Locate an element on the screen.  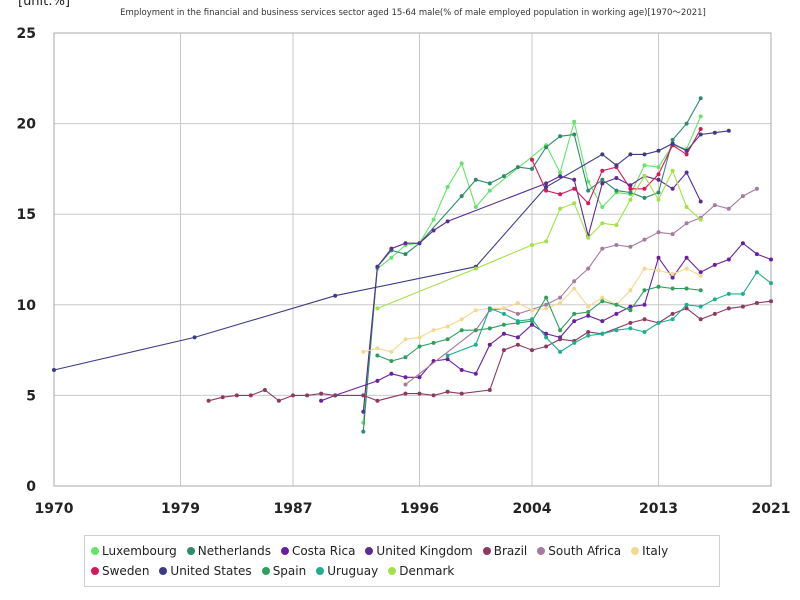
legend-item-south-africa: South Africa is located at coordinates (579, 551).